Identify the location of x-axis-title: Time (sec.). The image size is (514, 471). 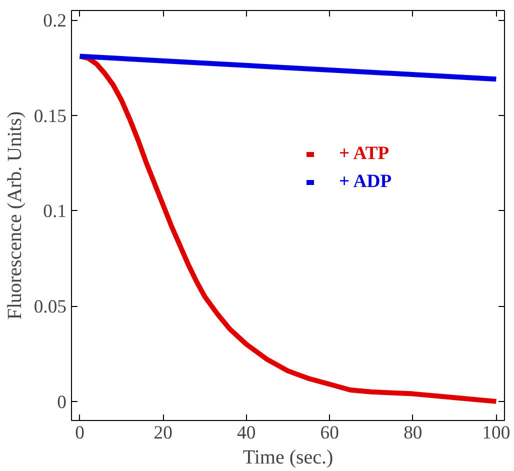
(288, 457).